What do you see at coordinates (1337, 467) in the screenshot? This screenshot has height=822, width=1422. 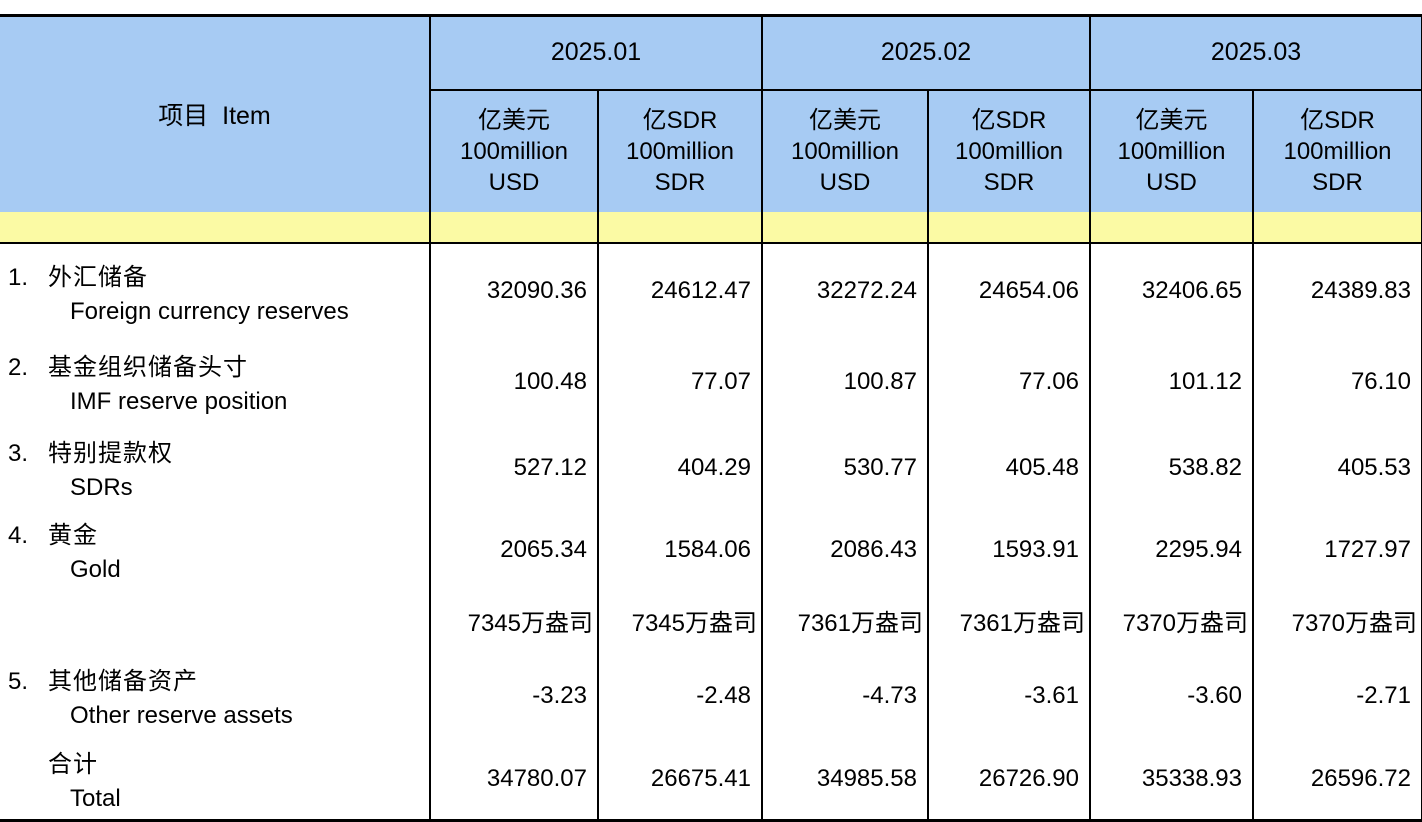 I see `value-cell: 405.53` at bounding box center [1337, 467].